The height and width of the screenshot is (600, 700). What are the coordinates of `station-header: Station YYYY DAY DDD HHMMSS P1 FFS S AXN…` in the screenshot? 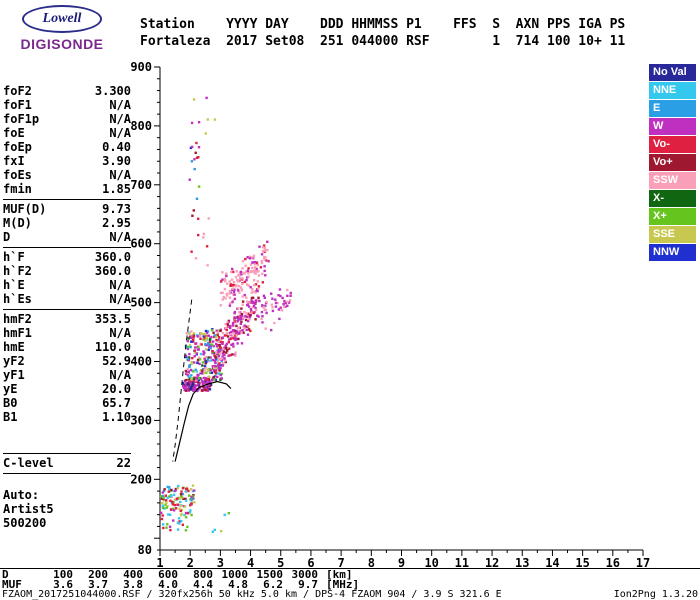 It's located at (382, 33).